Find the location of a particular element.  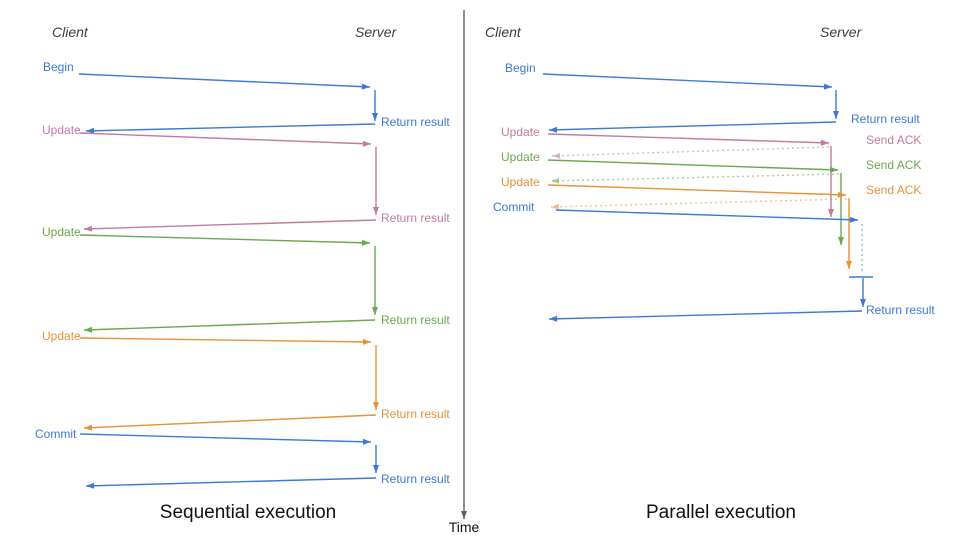

update1-response-arrowhead-icon is located at coordinates (88, 228).